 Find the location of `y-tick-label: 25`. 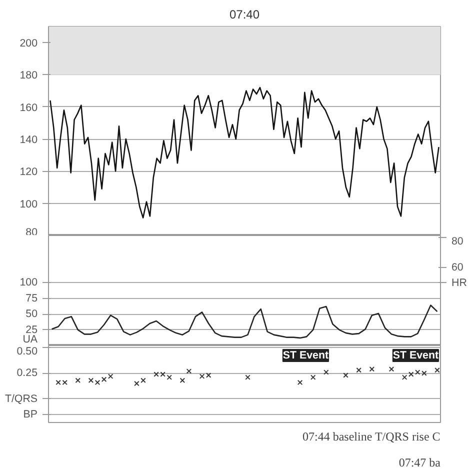

y-tick-label: 25 is located at coordinates (32, 330).